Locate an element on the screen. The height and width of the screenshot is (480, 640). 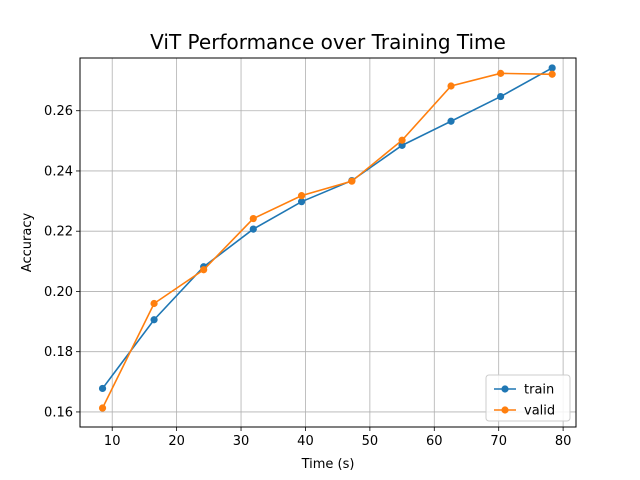
x-tick-label: 30 is located at coordinates (241, 441).